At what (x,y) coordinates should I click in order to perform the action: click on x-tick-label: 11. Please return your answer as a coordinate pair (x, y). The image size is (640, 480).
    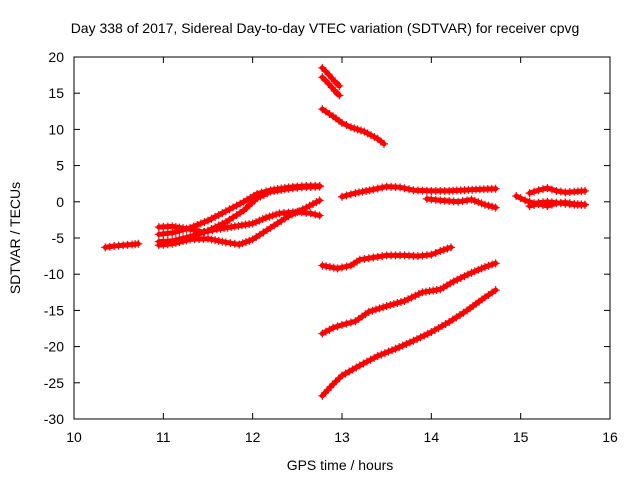
    Looking at the image, I should click on (163, 437).